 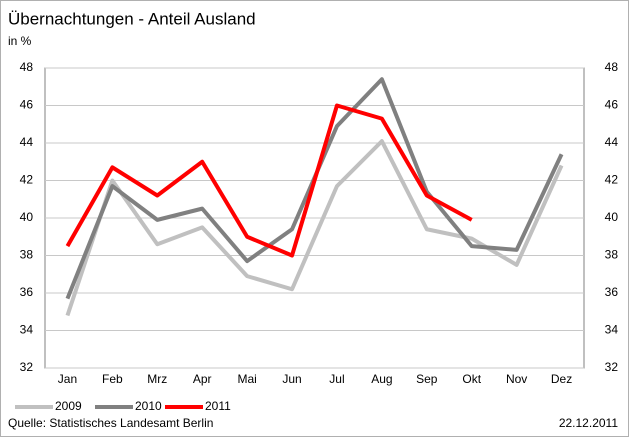 What do you see at coordinates (561, 379) in the screenshot?
I see `x-tick-label: Dez` at bounding box center [561, 379].